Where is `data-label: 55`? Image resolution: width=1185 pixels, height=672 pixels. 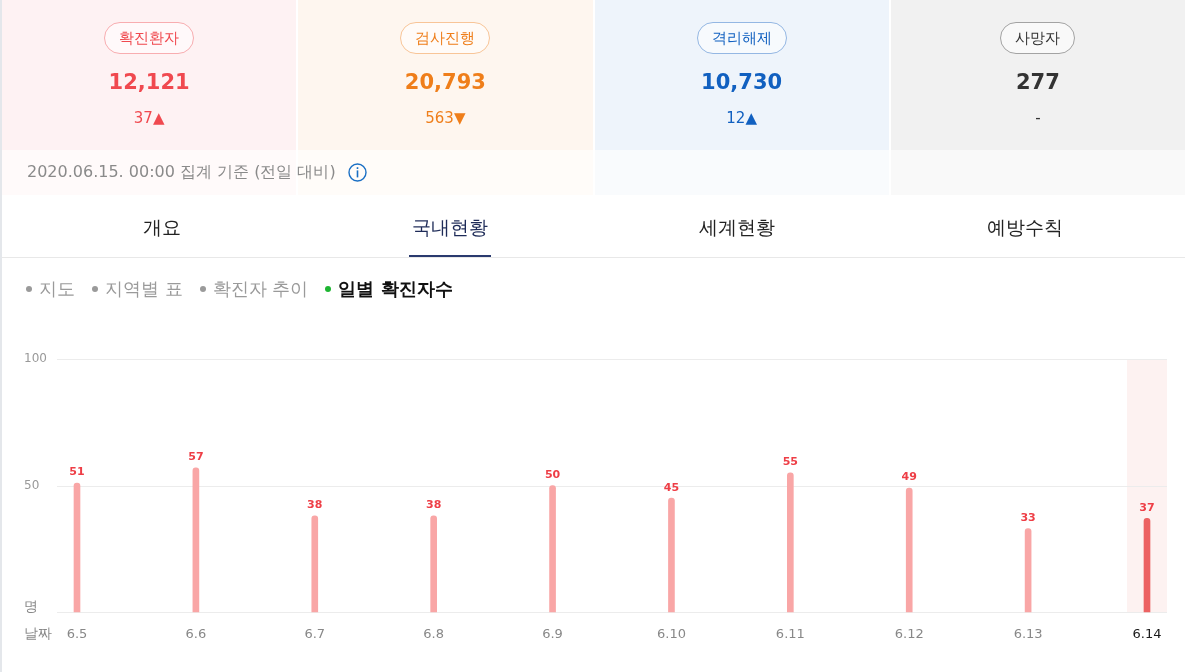 data-label: 55 is located at coordinates (790, 462).